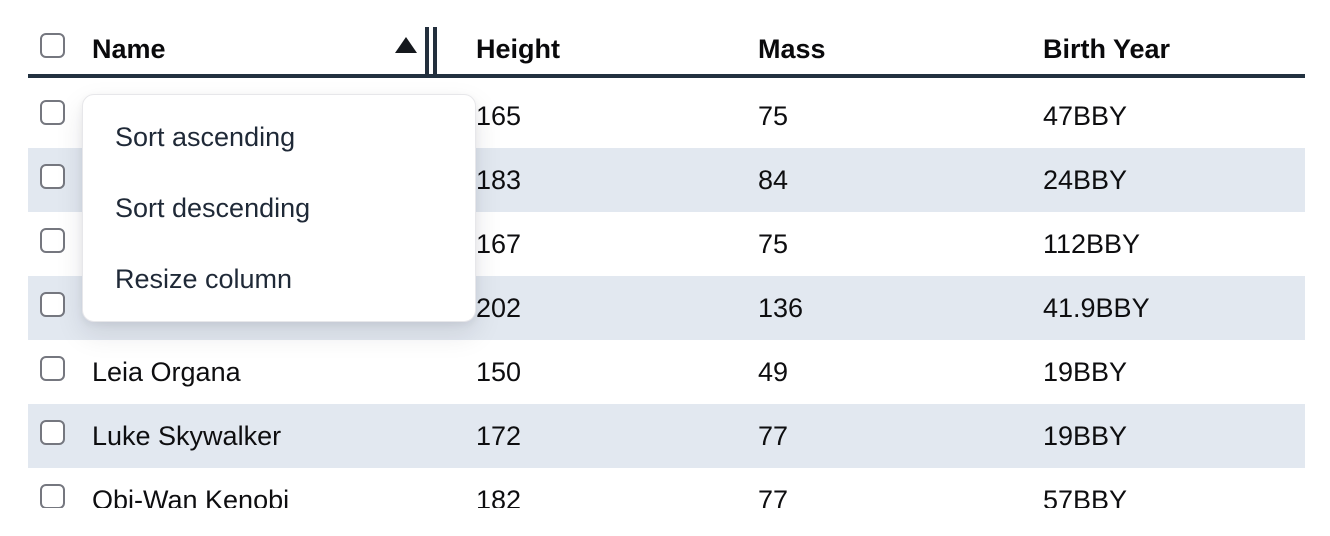 This screenshot has height=536, width=1330. Describe the element at coordinates (406, 45) in the screenshot. I see `sort-ascending-icon` at that location.